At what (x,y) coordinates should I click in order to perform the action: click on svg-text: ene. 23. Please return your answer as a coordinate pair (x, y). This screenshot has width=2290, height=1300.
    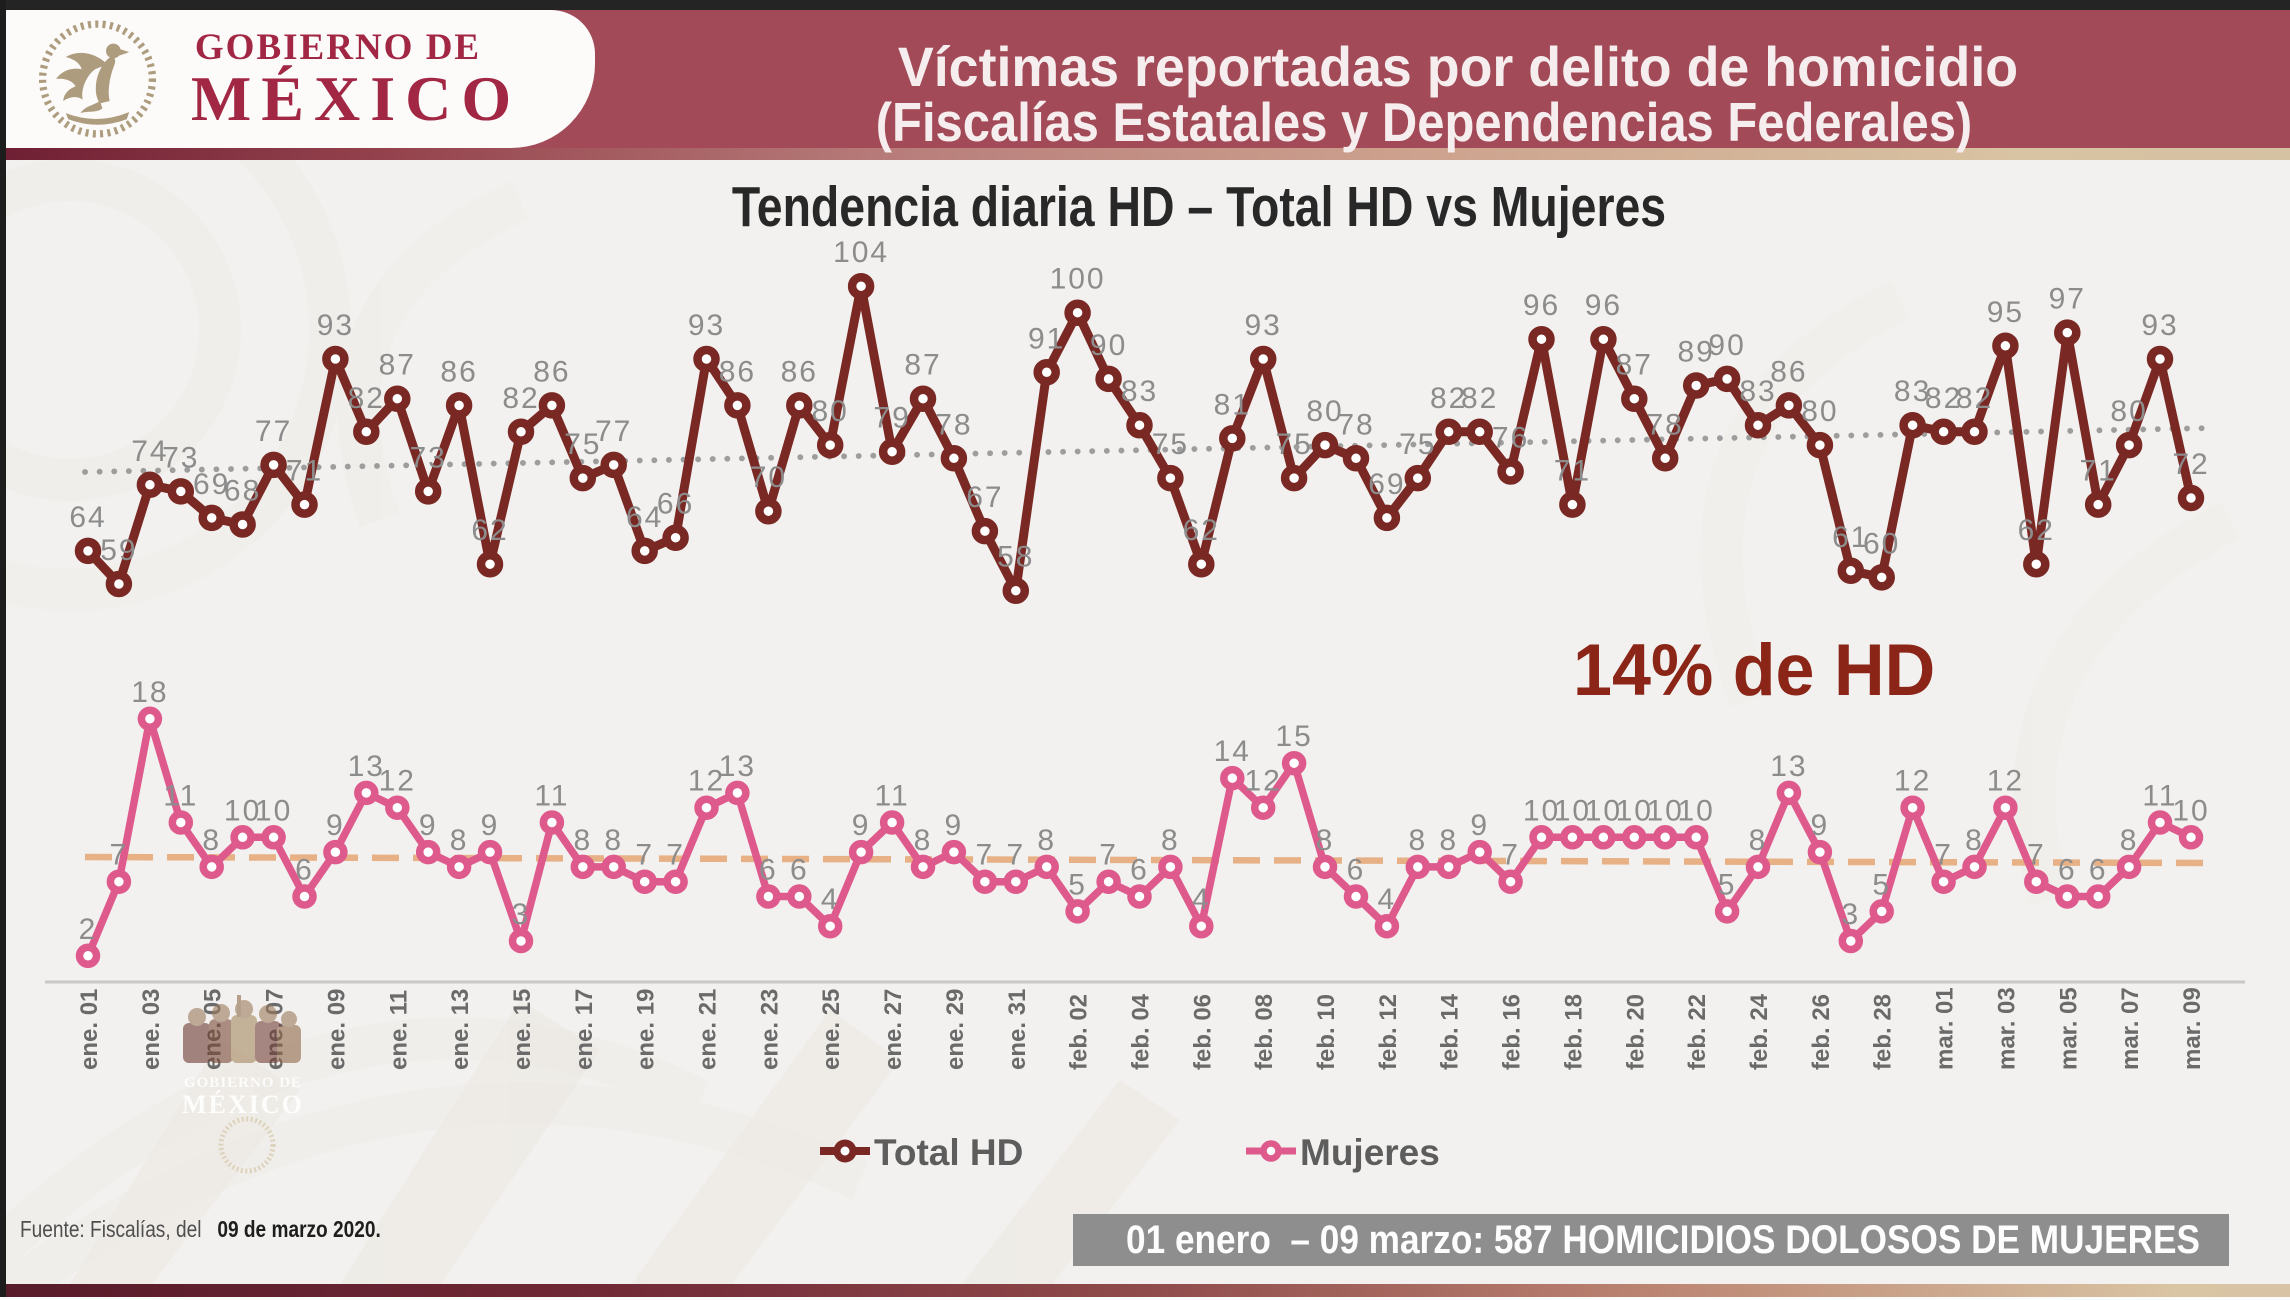
    Looking at the image, I should click on (769, 1029).